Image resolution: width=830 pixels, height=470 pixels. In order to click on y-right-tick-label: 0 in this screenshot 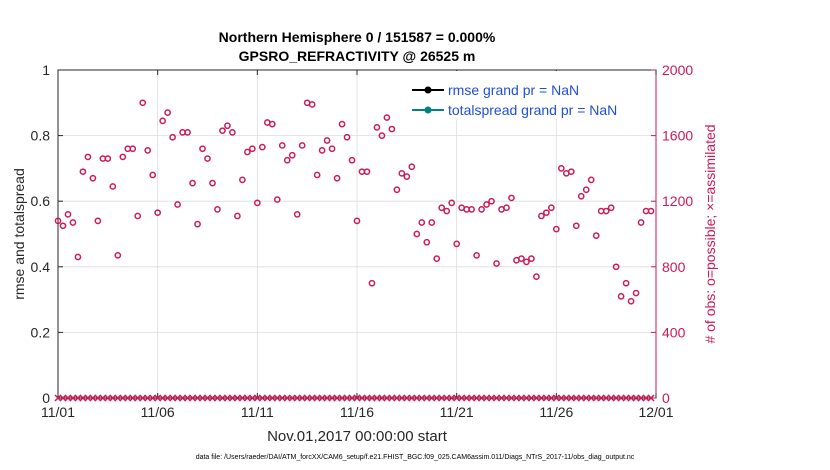, I will do `click(666, 398)`.